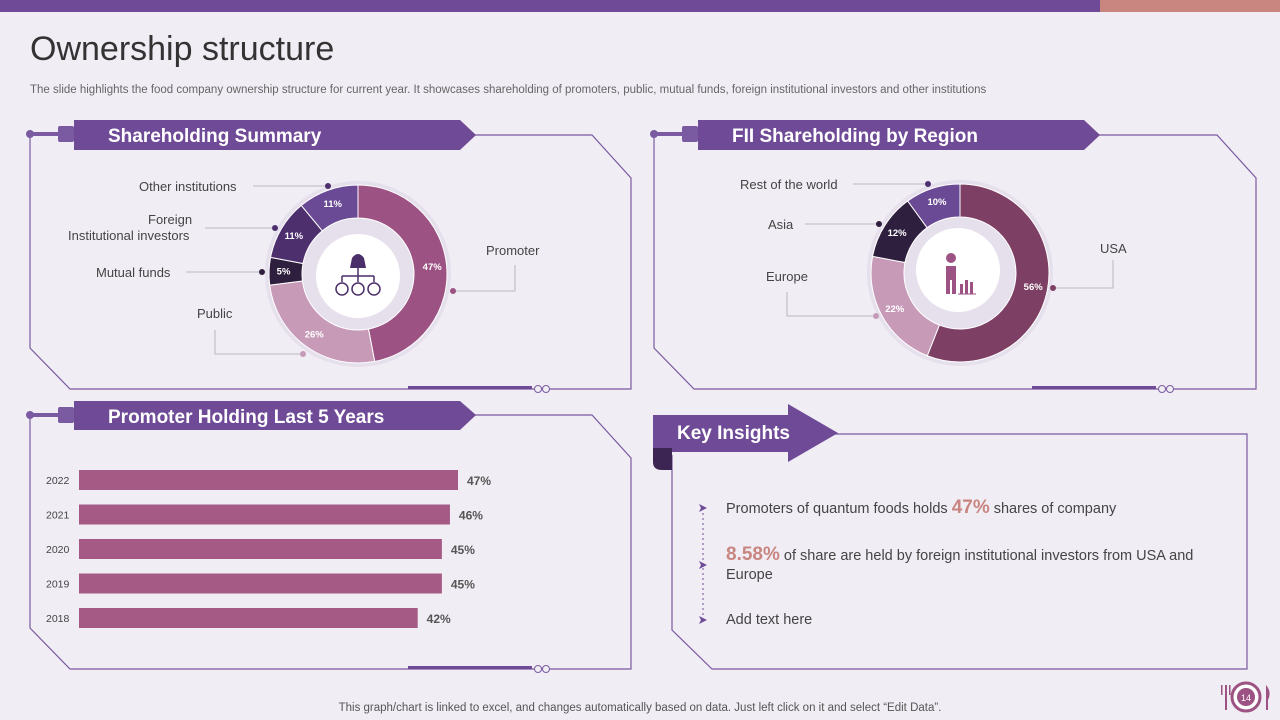 The width and height of the screenshot is (1280, 720). What do you see at coordinates (479, 481) in the screenshot?
I see `bar-value-2022: 47%` at bounding box center [479, 481].